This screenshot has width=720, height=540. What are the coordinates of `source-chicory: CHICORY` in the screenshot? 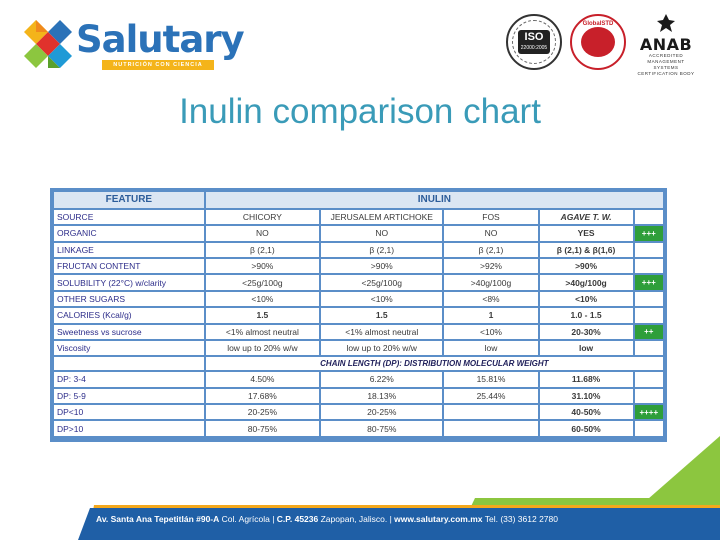 It's located at (262, 217).